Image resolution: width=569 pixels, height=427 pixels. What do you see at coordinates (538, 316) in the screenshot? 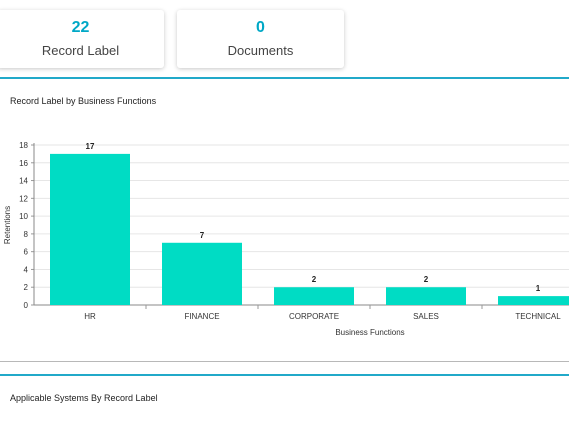
I see `x-tick-label: TECHNICAL` at bounding box center [538, 316].